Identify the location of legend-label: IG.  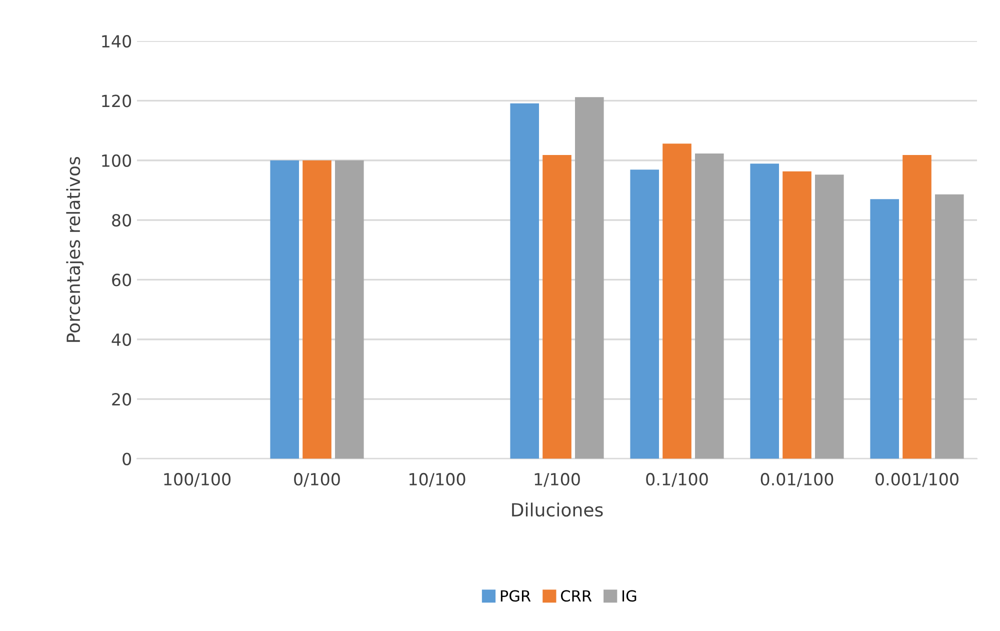
(629, 596).